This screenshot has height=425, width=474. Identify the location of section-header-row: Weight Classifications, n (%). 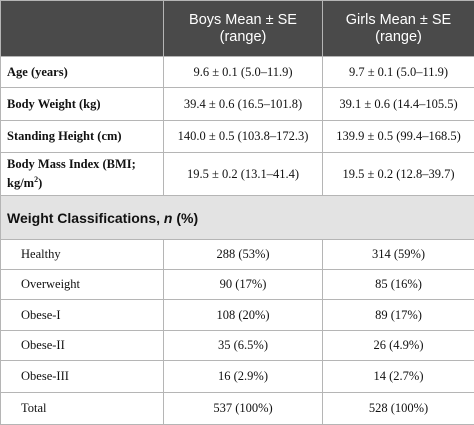
(237, 218).